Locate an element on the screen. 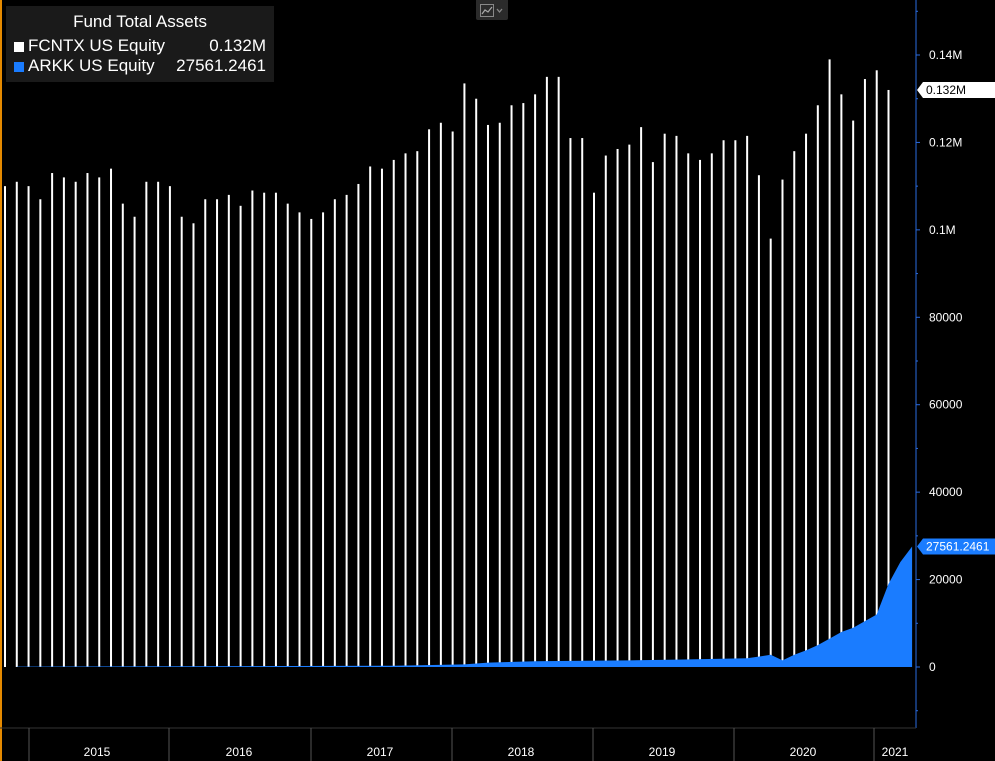  y-tick-label: 0.12M is located at coordinates (945, 142).